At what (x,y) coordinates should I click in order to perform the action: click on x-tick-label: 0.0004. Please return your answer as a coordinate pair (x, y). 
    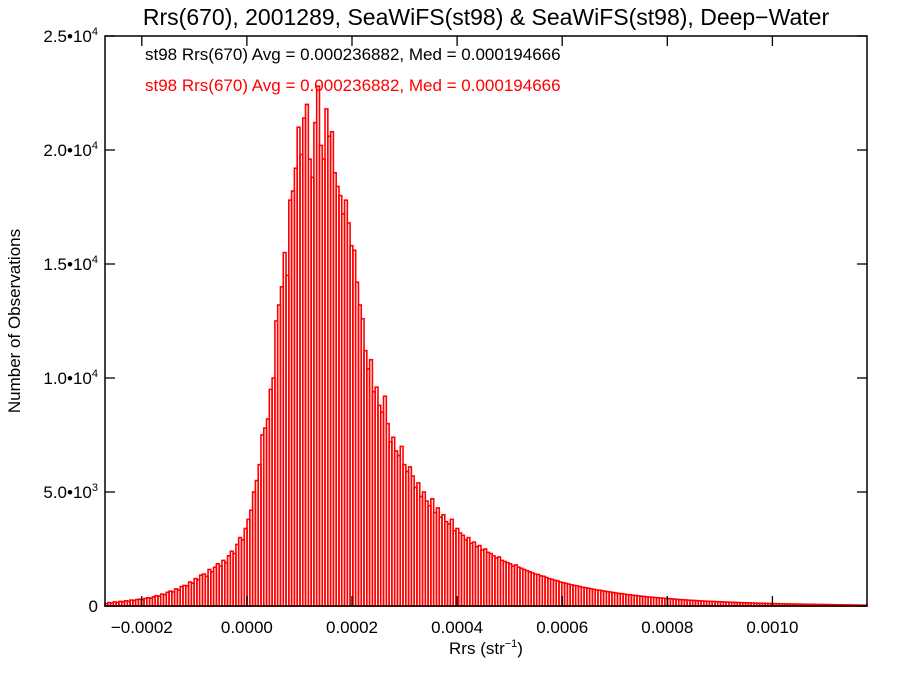
    Looking at the image, I should click on (457, 627).